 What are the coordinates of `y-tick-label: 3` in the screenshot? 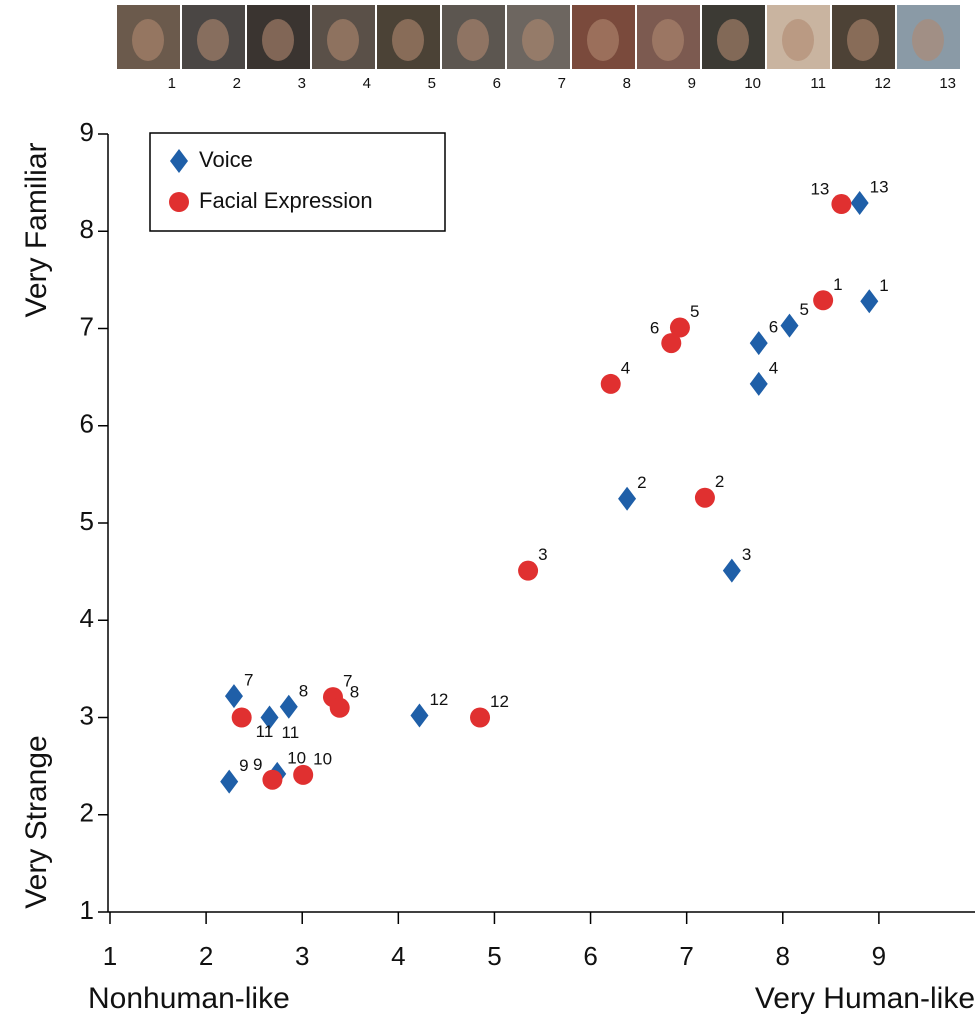 It's located at (87, 715).